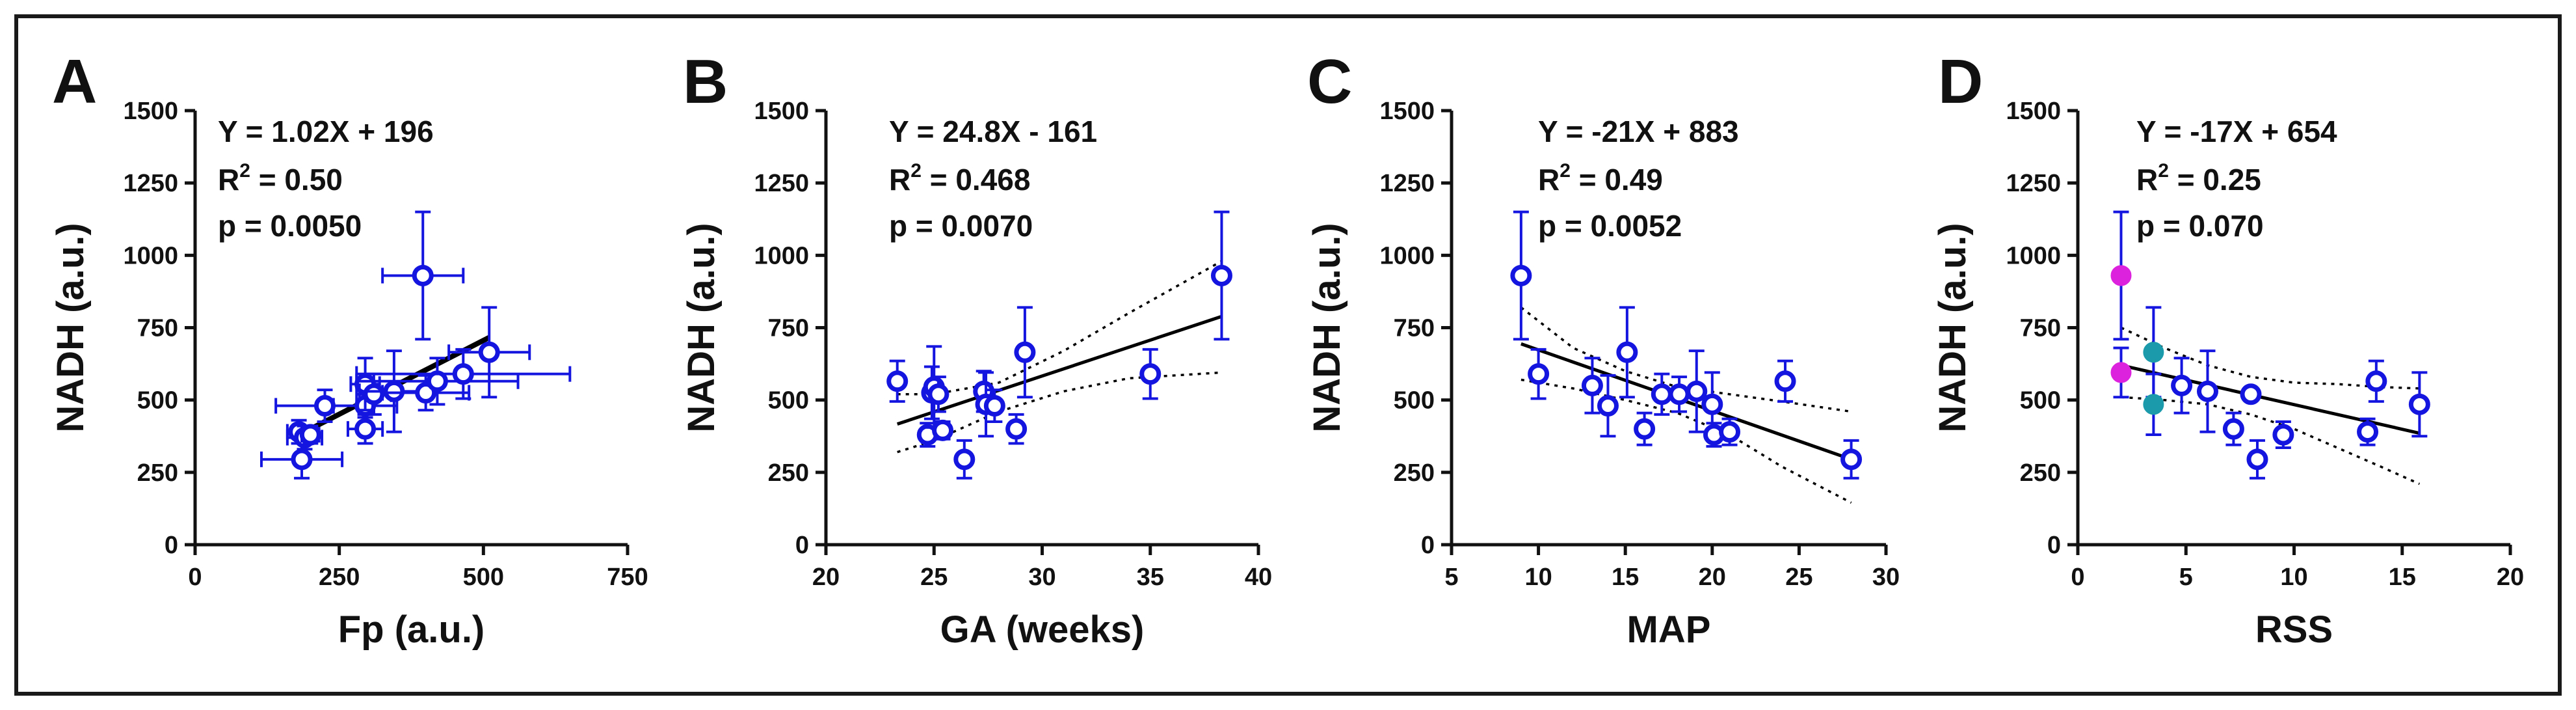  I want to click on panel-letter: C, so click(1329, 81).